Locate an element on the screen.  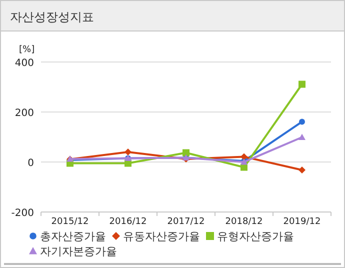
x-tick-label: 2019/12 is located at coordinates (302, 222).